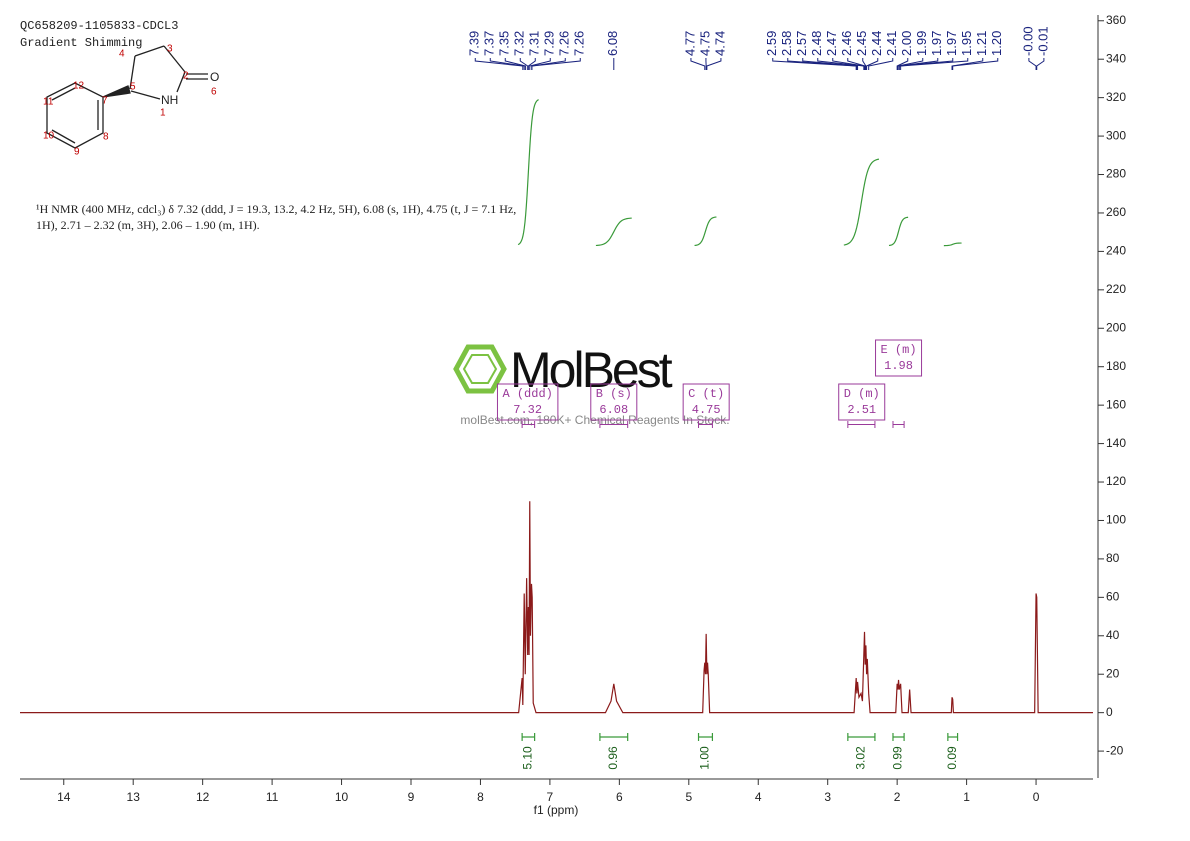 This screenshot has width=1190, height=841. What do you see at coordinates (899, 350) in the screenshot?
I see `multiplet-label: E (m)` at bounding box center [899, 350].